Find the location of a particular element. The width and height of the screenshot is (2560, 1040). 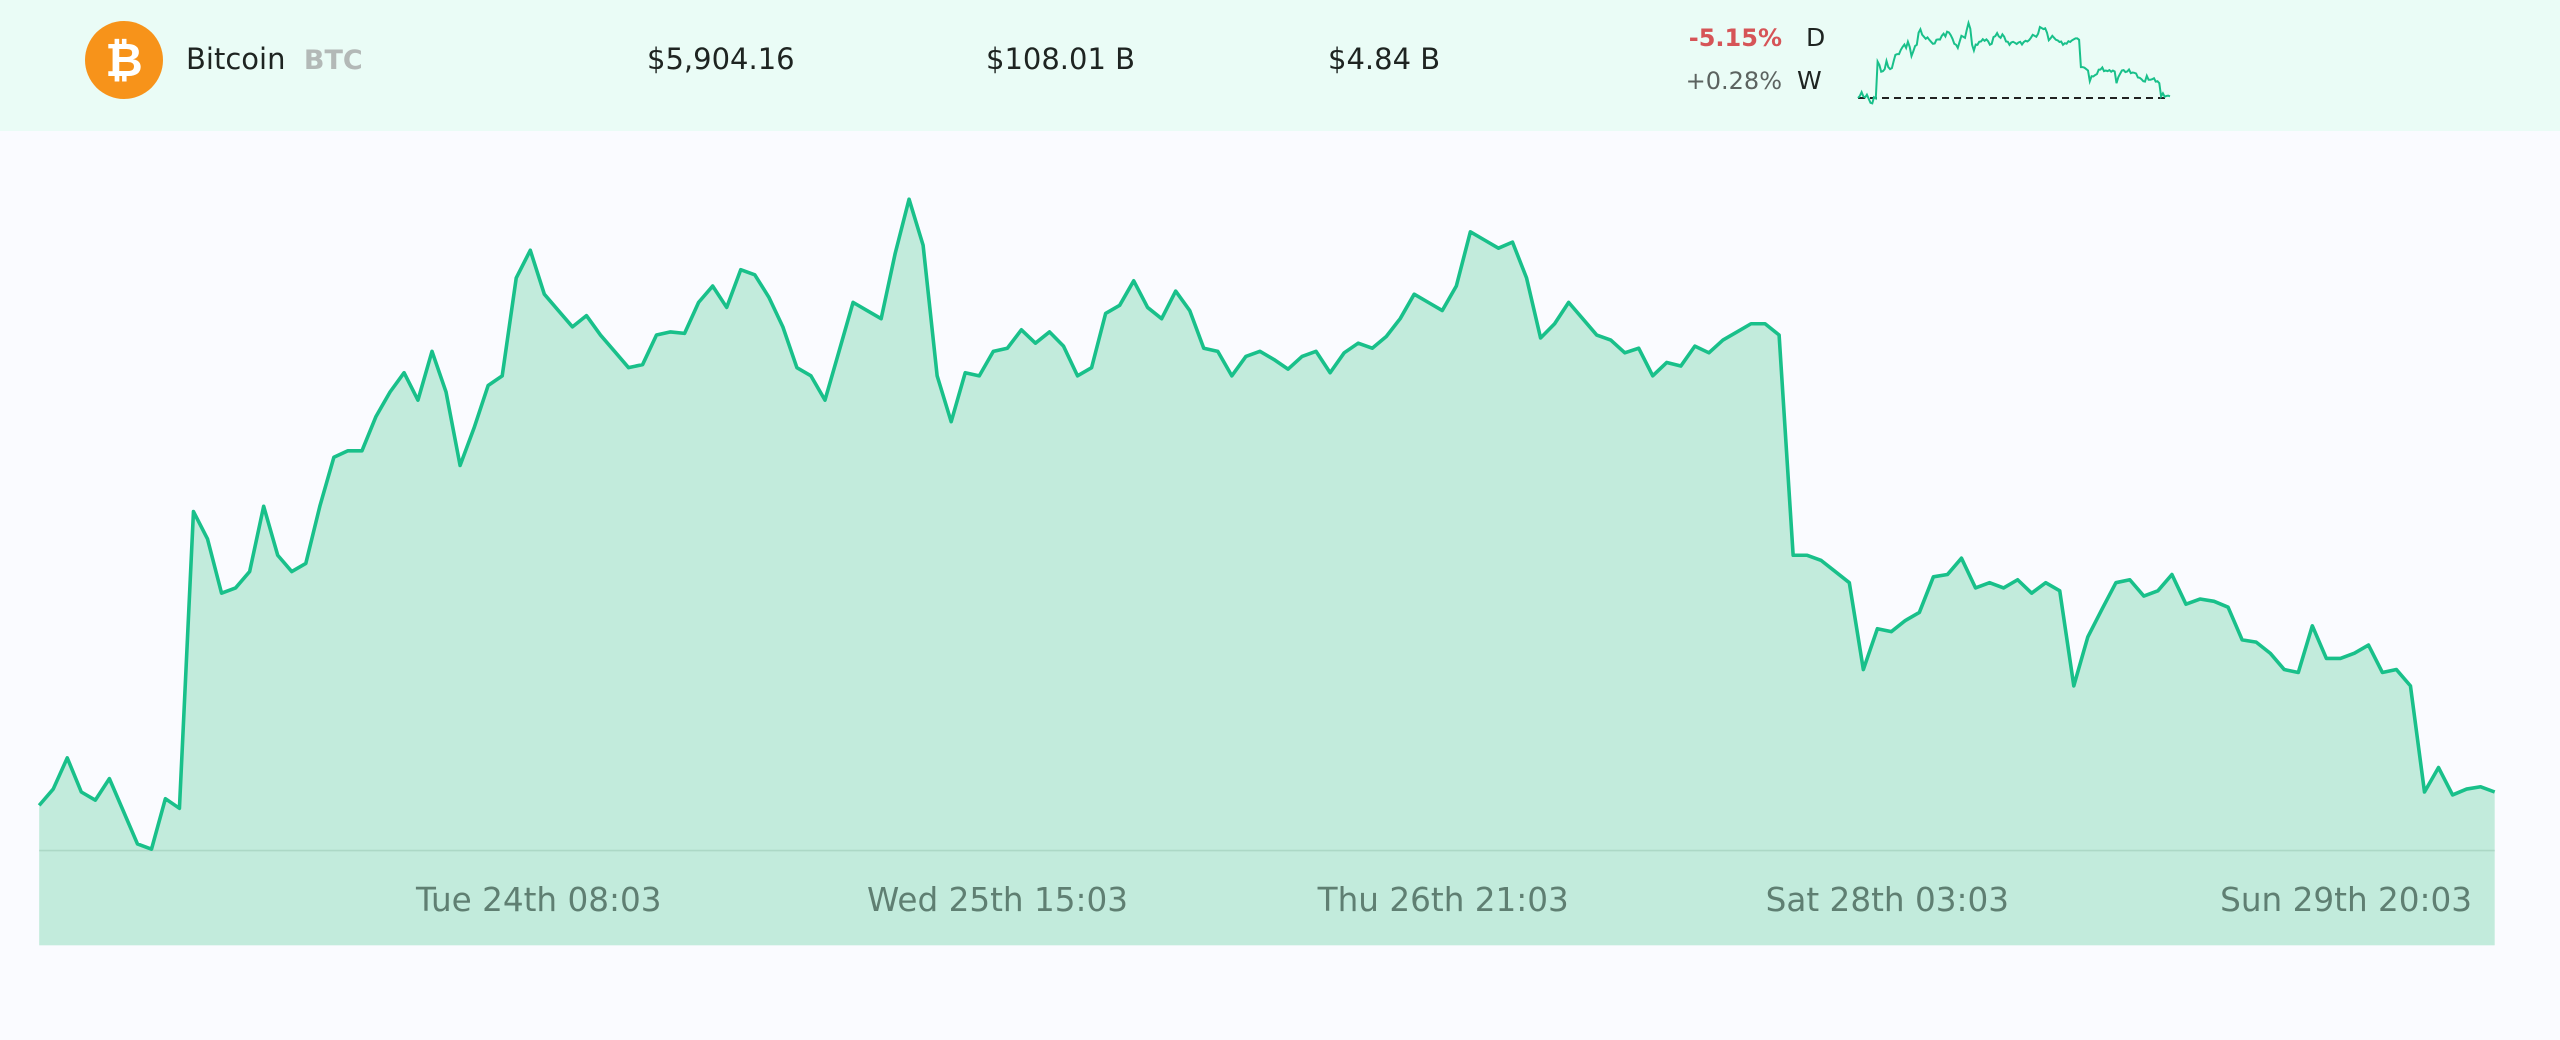

sparkline is located at coordinates (2014, 62).